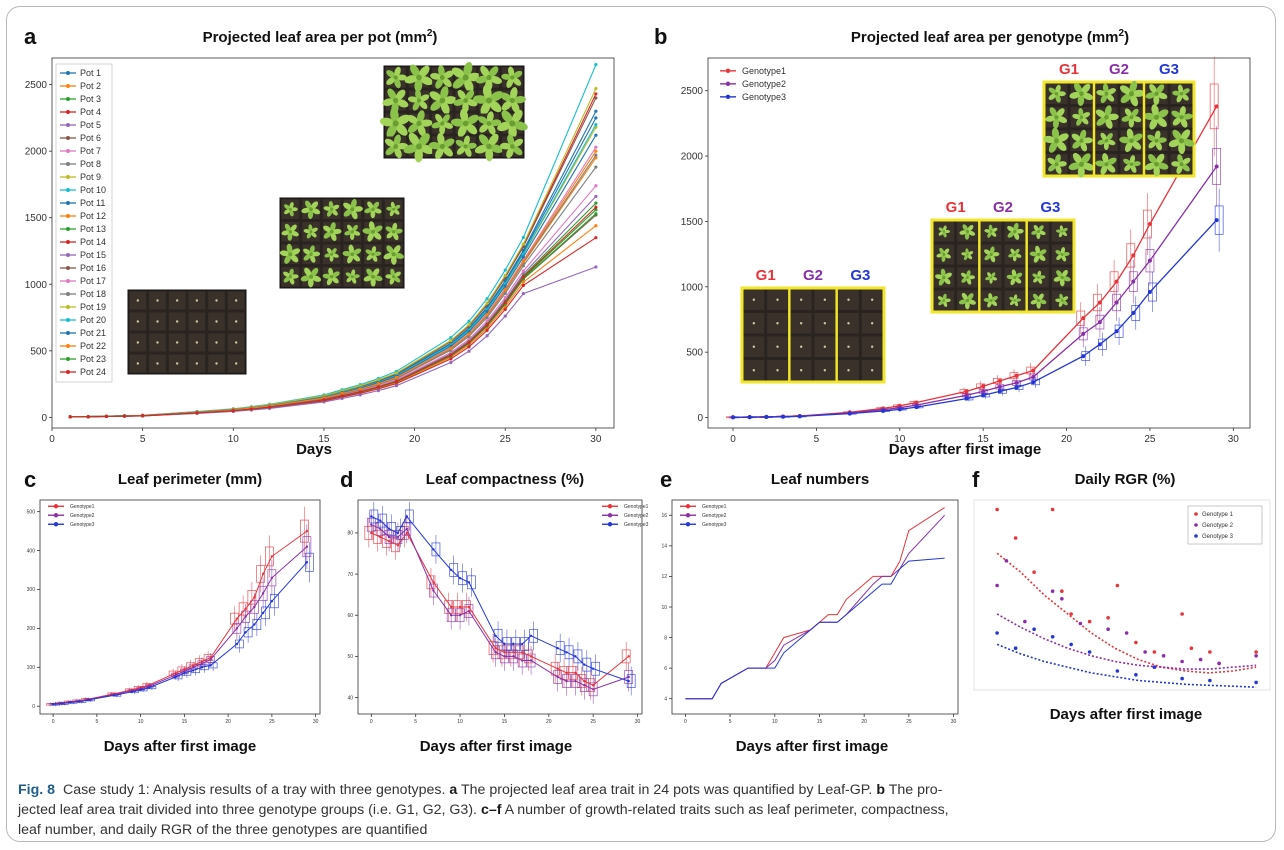 This screenshot has height=850, width=1284. I want to click on genotype-tray-label: G1, so click(1069, 69).